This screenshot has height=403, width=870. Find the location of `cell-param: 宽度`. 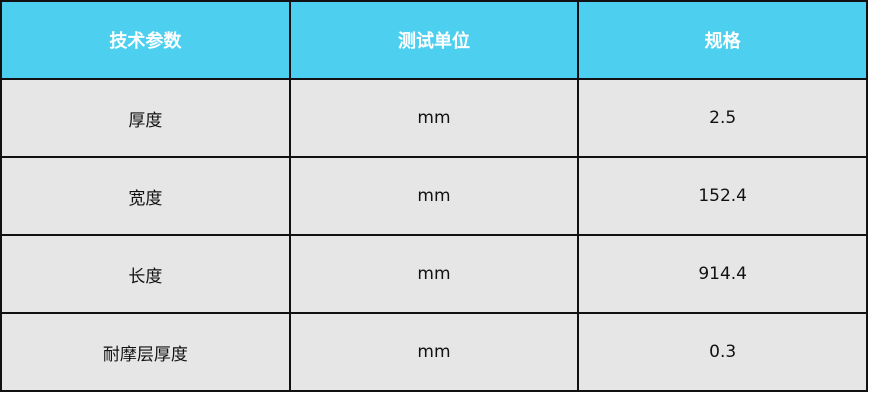

cell-param: 宽度 is located at coordinates (145, 196).